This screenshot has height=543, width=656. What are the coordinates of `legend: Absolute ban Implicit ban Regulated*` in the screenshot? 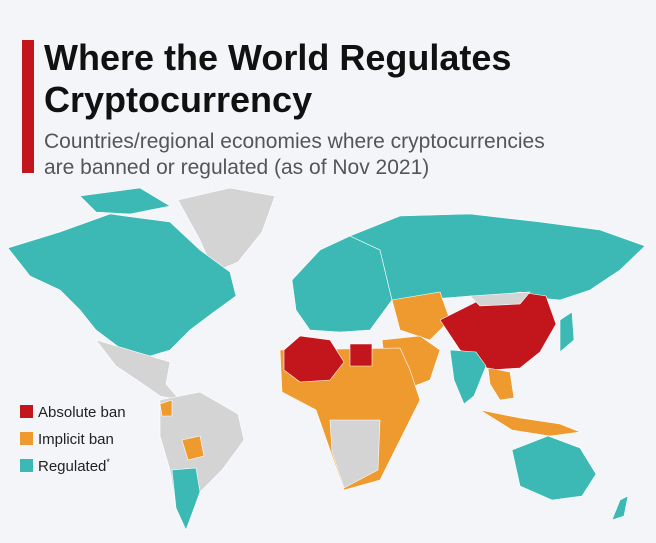 It's located at (73, 439).